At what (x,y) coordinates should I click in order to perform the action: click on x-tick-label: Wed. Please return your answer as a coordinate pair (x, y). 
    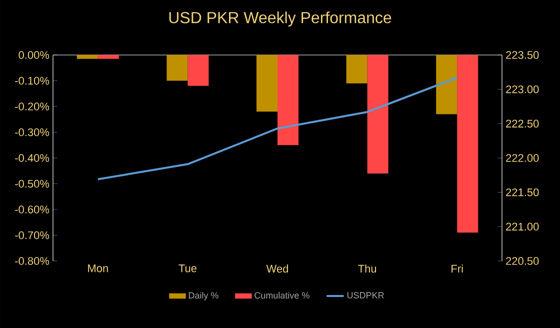
    Looking at the image, I should click on (277, 268).